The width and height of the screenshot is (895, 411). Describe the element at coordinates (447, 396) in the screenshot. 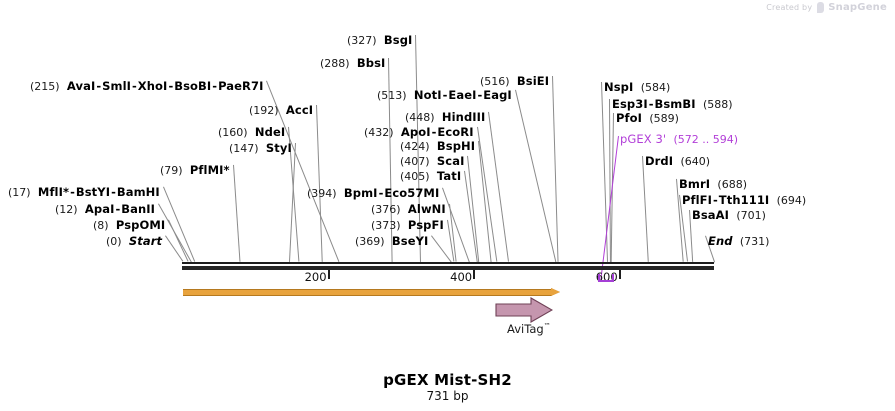

I see `page-subtitle: 731 bp` at that location.